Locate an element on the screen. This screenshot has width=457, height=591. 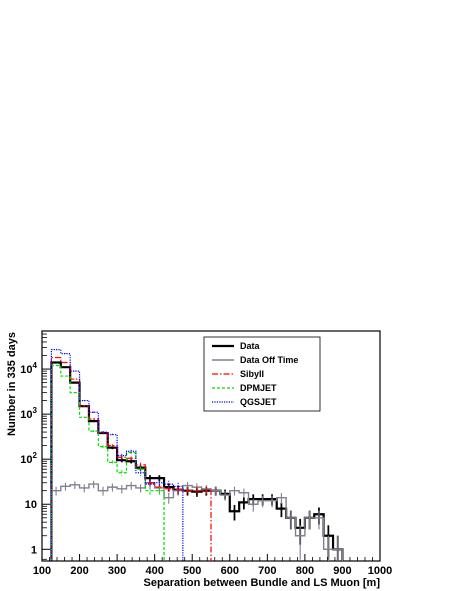
series-dpmjet is located at coordinates (107, 462).